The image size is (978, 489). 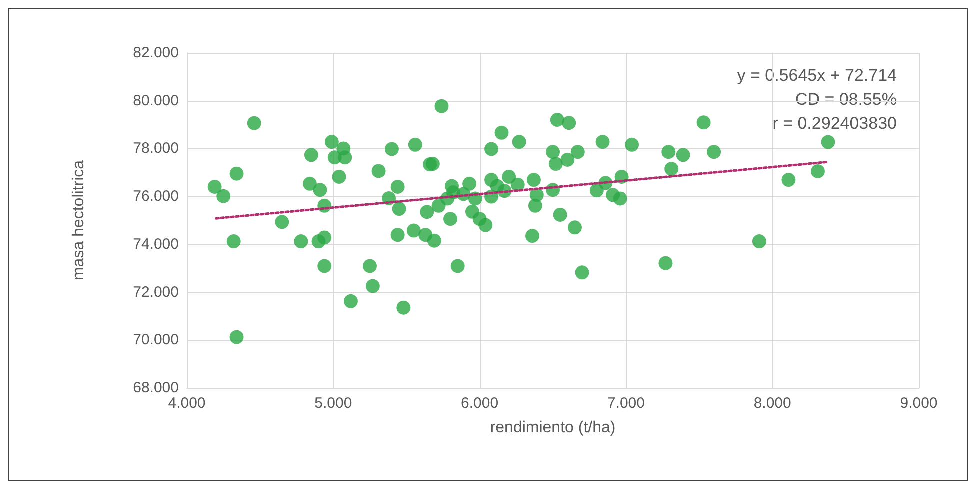 I want to click on y-tick-label: 70.000, so click(x=156, y=340).